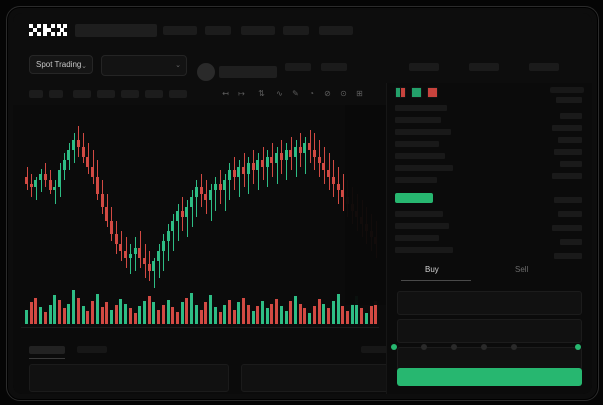  I want to click on tab-open-orders, so click(47, 350).